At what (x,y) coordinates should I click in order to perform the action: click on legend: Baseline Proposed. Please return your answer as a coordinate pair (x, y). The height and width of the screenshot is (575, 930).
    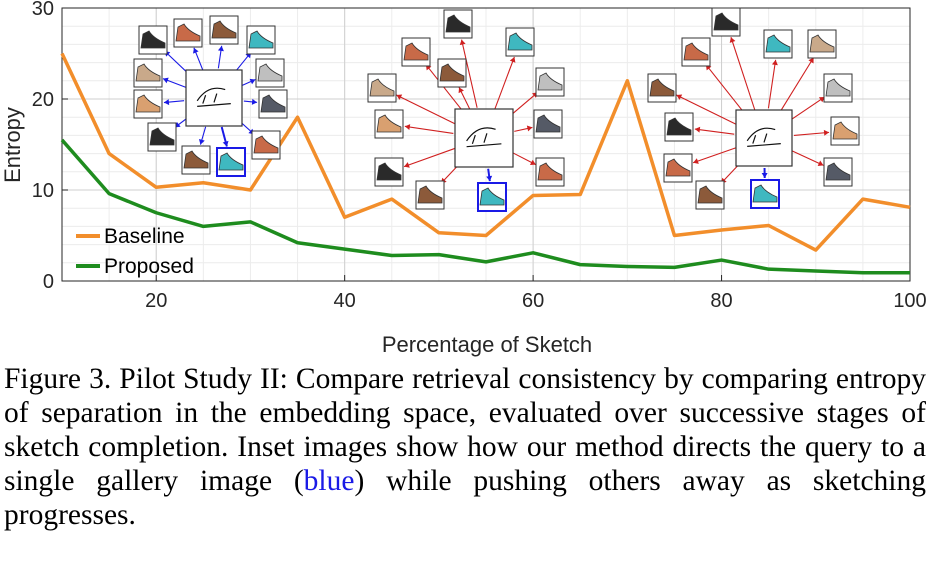
    Looking at the image, I should click on (135, 251).